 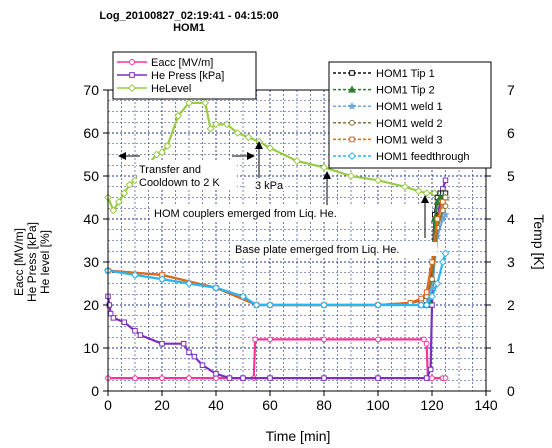 What do you see at coordinates (511, 262) in the screenshot?
I see `right-y-tick-label: 3` at bounding box center [511, 262].